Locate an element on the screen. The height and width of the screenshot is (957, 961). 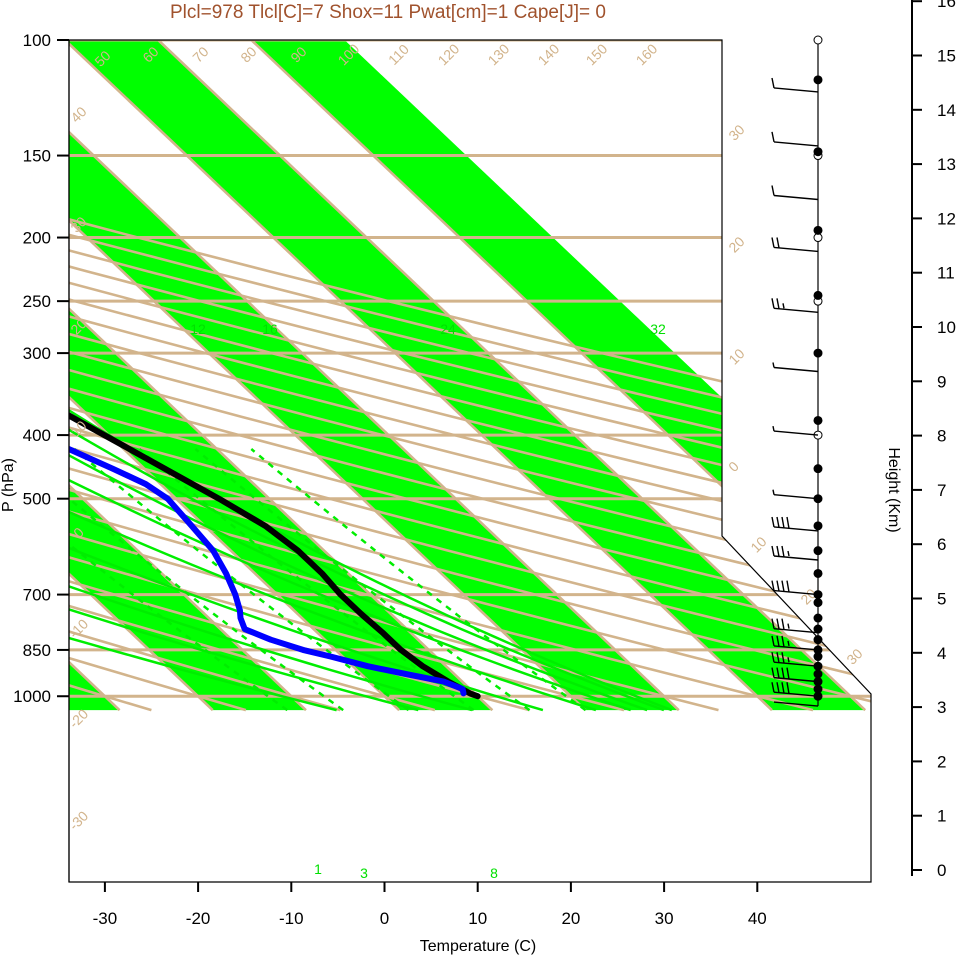
isotherm-line is located at coordinates (141, 376).